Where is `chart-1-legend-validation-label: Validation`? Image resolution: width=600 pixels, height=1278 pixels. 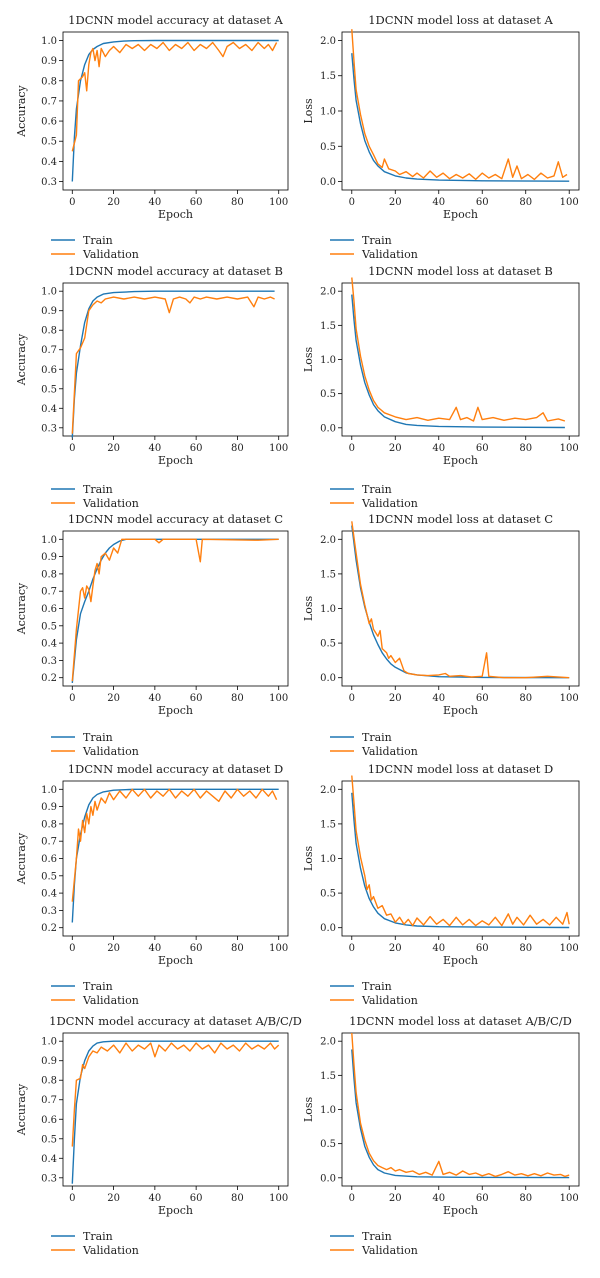 chart-1-legend-validation-label: Validation is located at coordinates (110, 254).